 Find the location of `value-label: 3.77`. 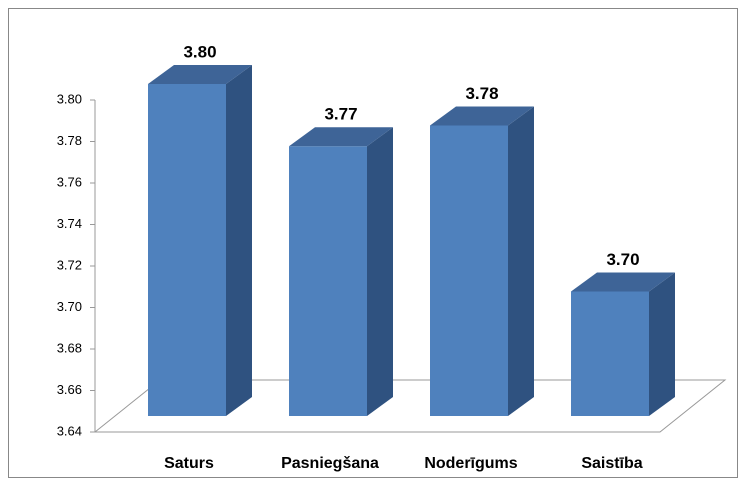

value-label: 3.77 is located at coordinates (340, 114).